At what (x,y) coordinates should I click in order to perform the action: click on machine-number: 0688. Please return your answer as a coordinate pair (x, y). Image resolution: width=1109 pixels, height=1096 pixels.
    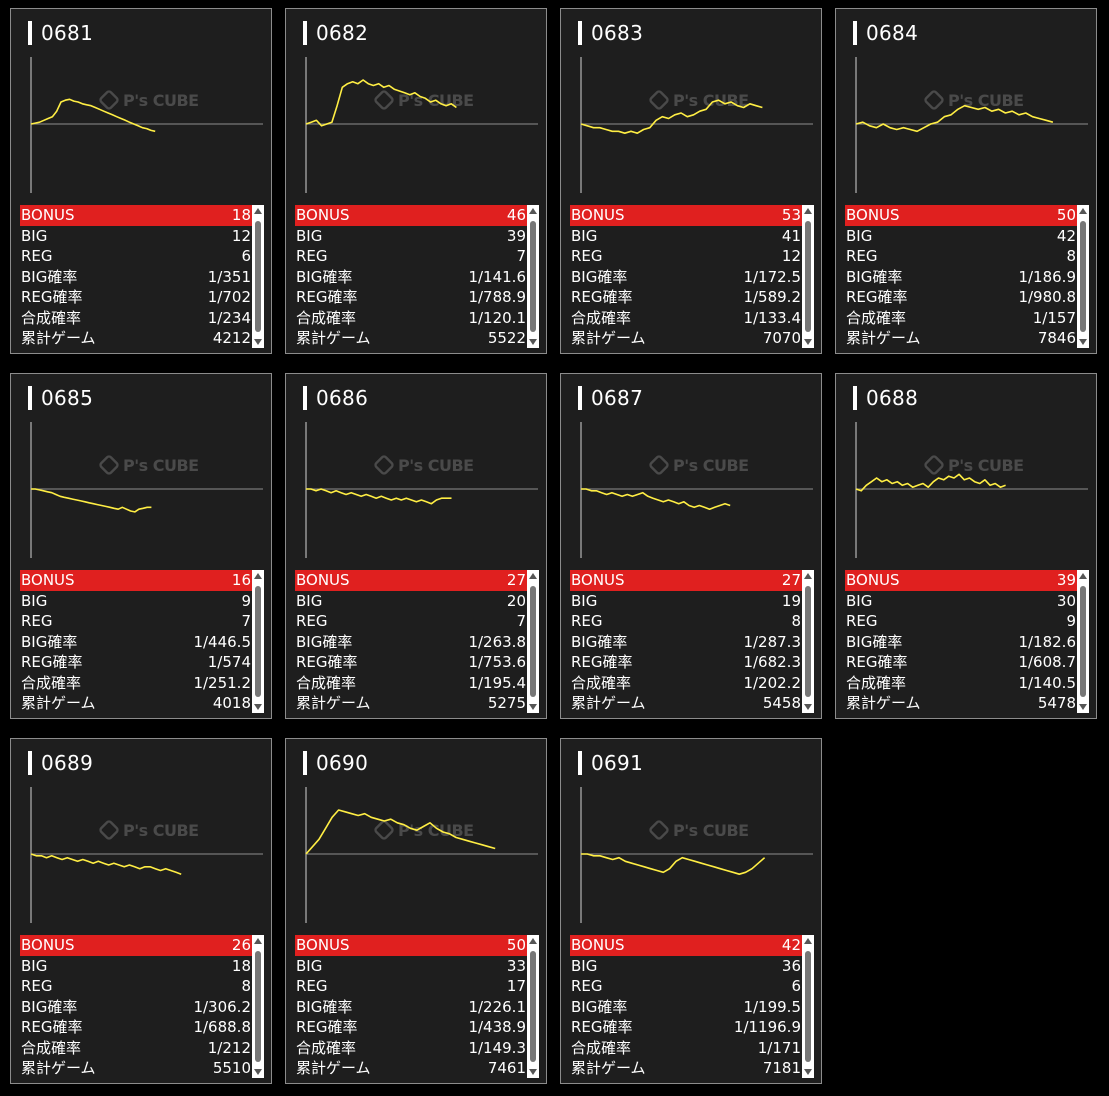
    Looking at the image, I should click on (892, 398).